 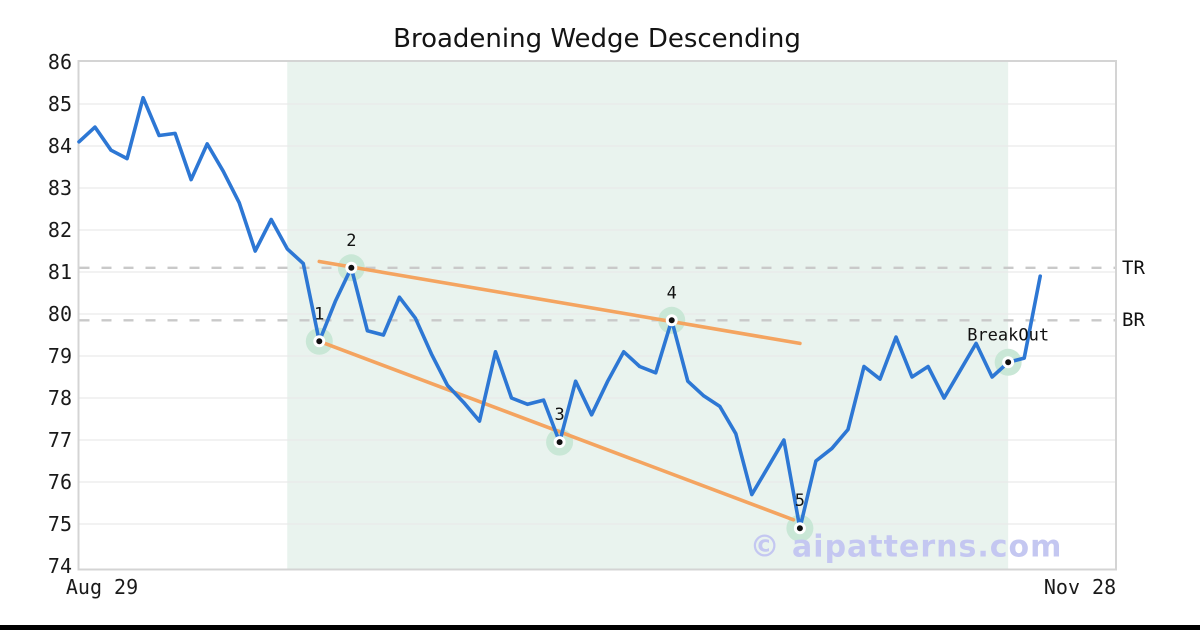 What do you see at coordinates (59, 524) in the screenshot?
I see `y-tick-label: 75` at bounding box center [59, 524].